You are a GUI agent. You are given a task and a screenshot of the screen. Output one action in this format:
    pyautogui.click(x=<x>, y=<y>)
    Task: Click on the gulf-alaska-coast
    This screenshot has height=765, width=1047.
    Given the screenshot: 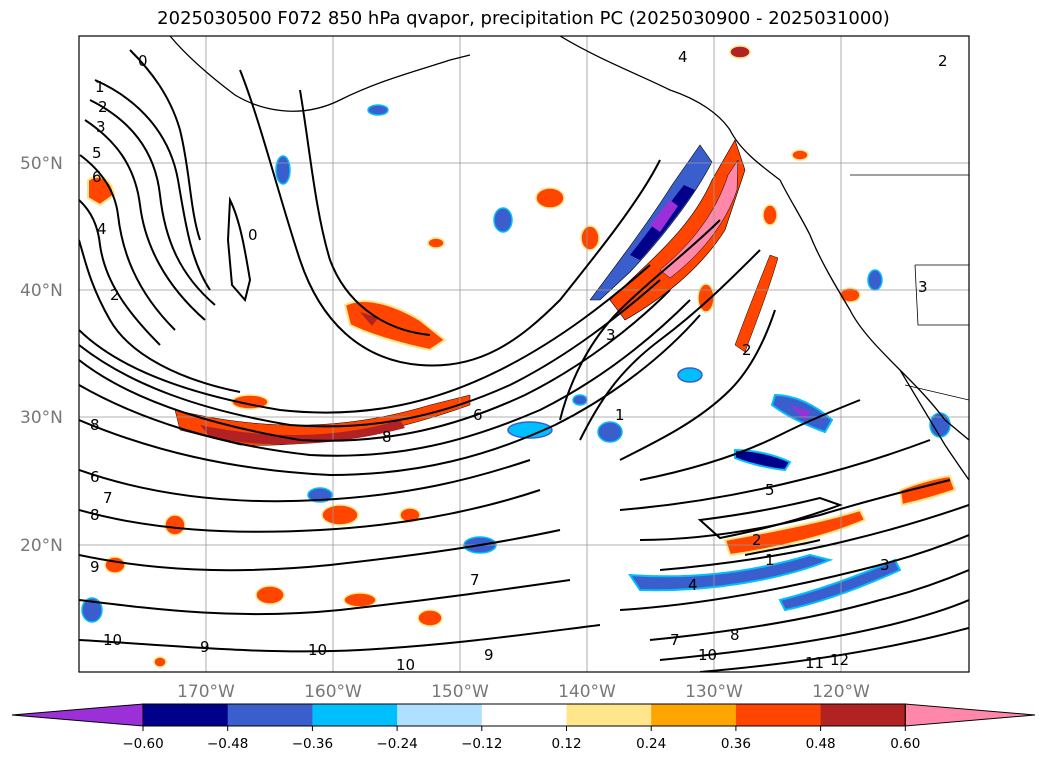 What is the action you would take?
    pyautogui.click(x=670, y=108)
    